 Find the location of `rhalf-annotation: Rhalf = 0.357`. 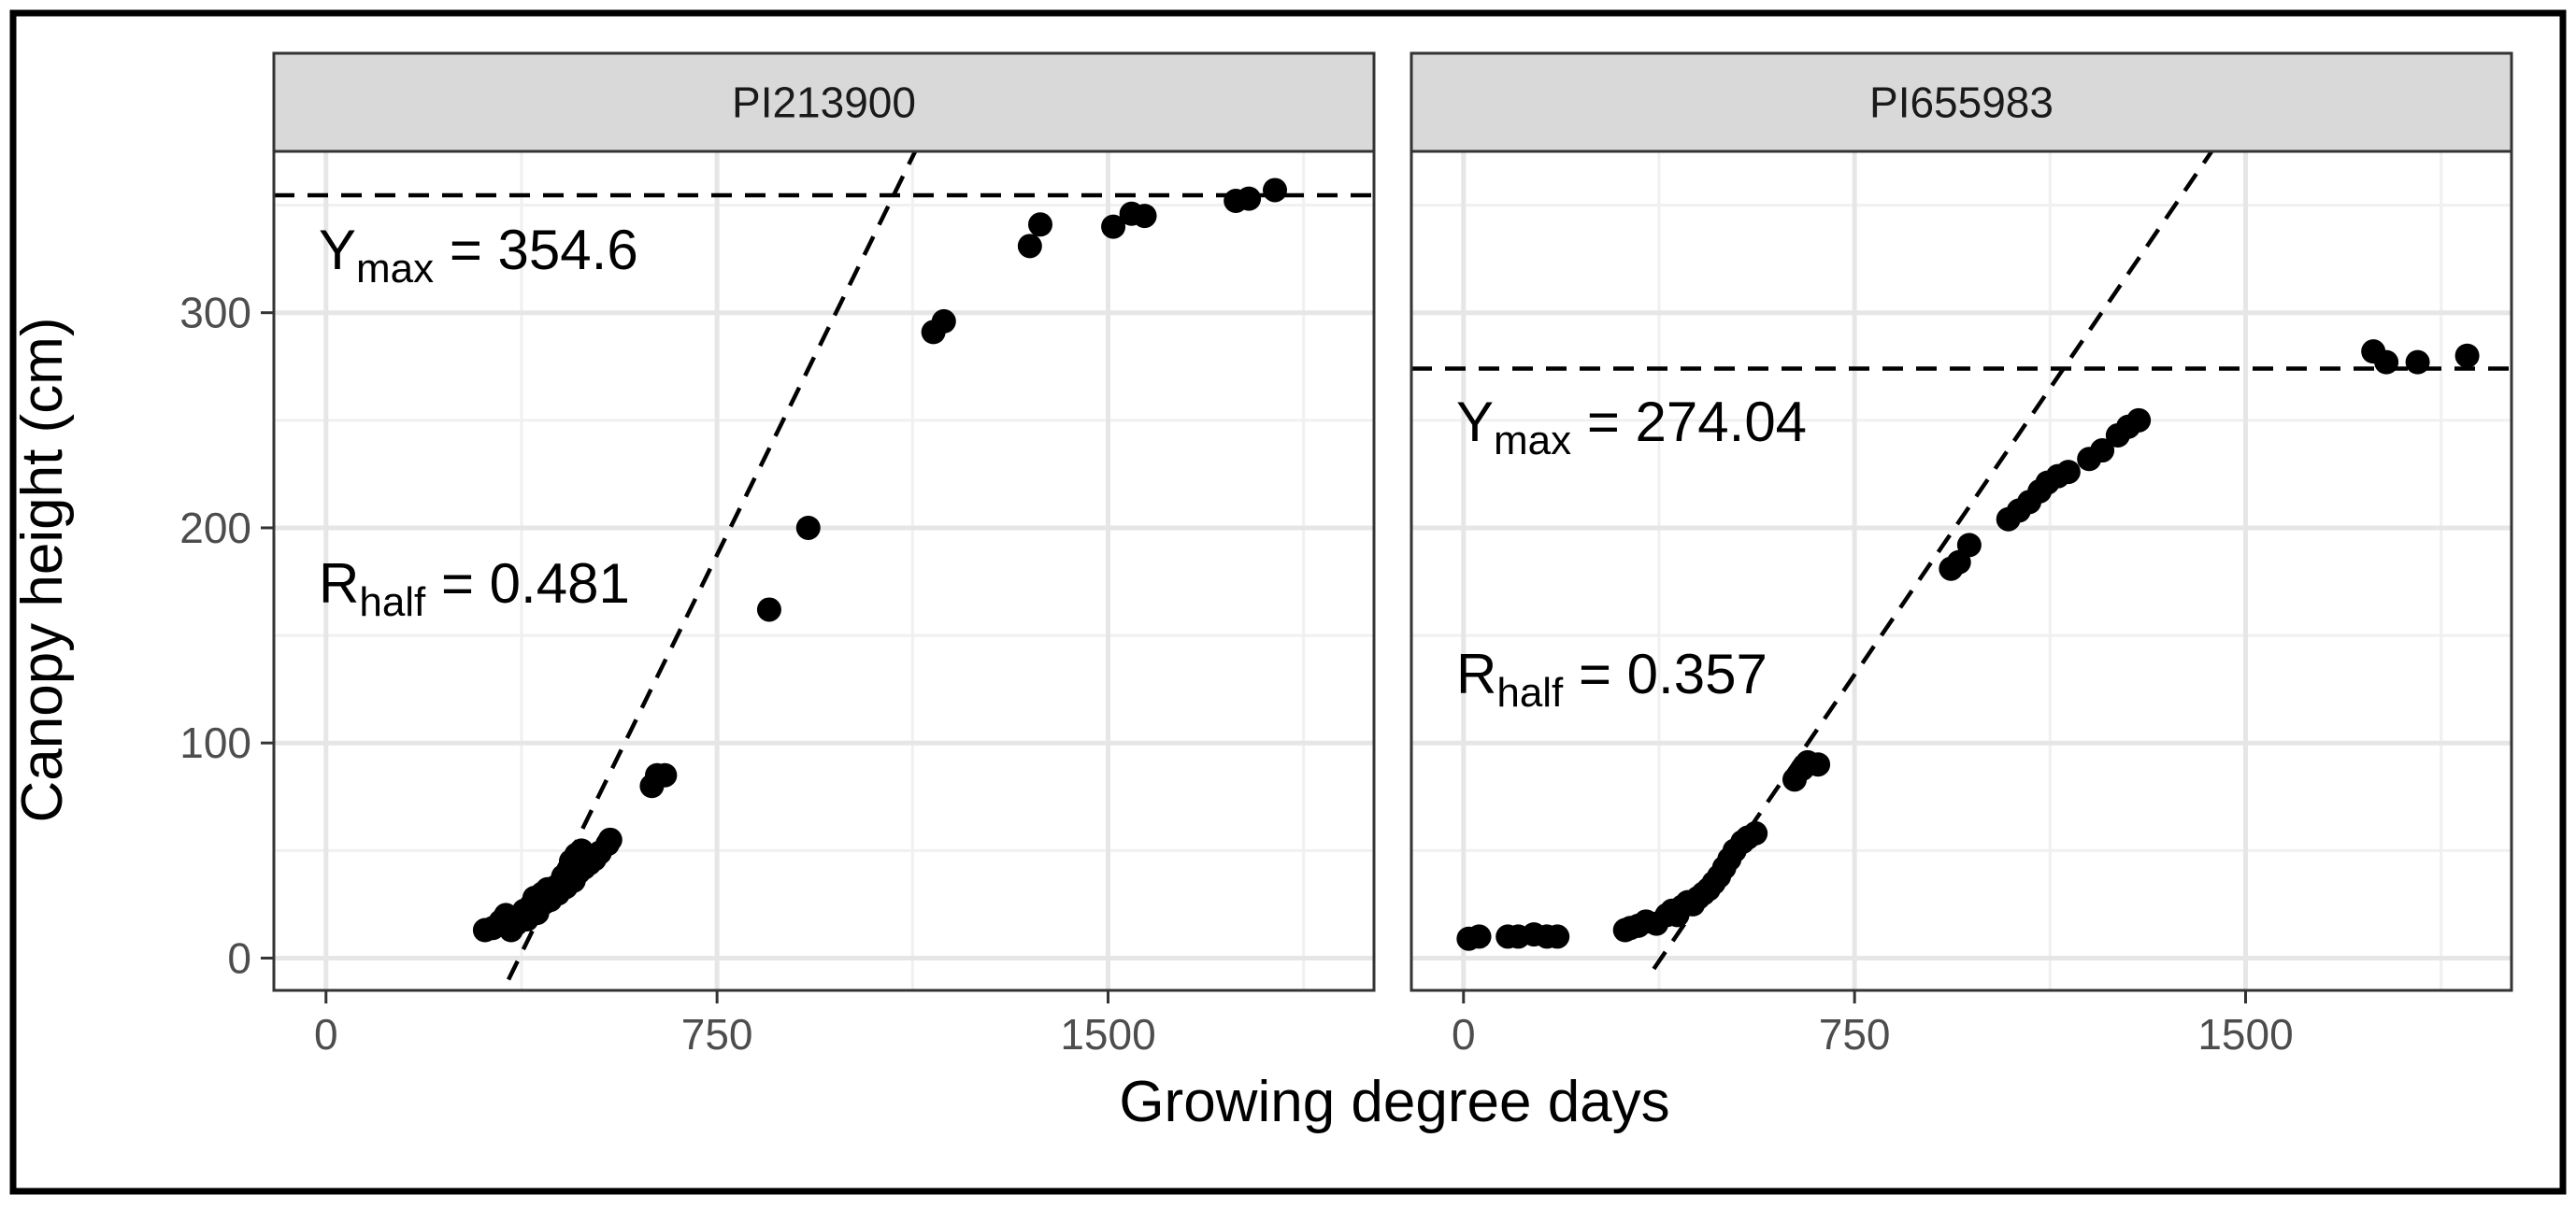

rhalf-annotation: Rhalf = 0.357 is located at coordinates (1611, 680).